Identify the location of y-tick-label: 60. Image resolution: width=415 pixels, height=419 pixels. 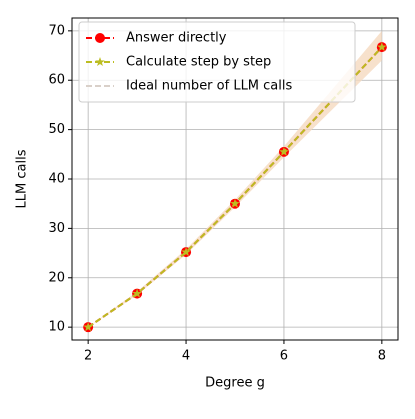
(56, 80).